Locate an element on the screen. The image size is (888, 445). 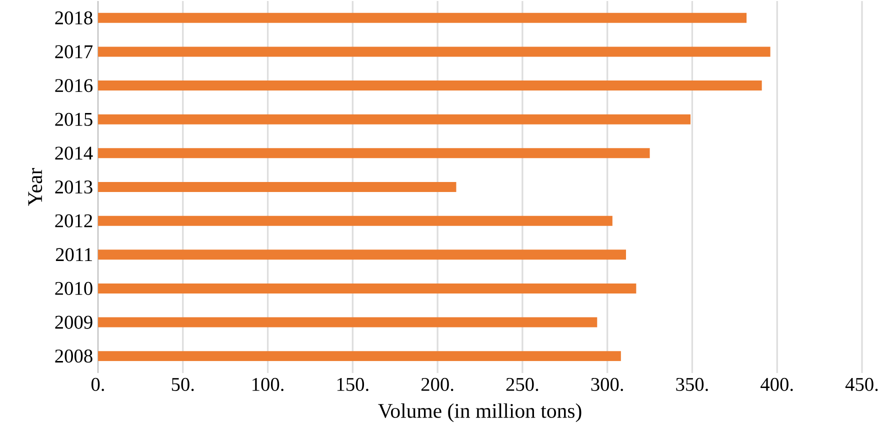
y-tick-label: 2014 is located at coordinates (74, 153).